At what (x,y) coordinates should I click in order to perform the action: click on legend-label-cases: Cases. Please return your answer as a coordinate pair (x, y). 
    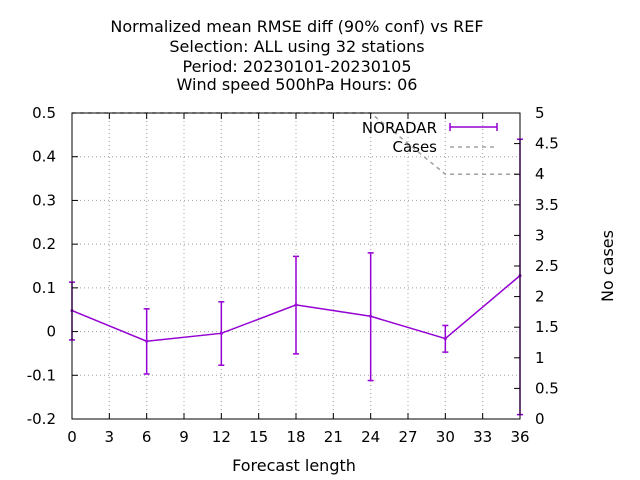
    Looking at the image, I should click on (414, 147).